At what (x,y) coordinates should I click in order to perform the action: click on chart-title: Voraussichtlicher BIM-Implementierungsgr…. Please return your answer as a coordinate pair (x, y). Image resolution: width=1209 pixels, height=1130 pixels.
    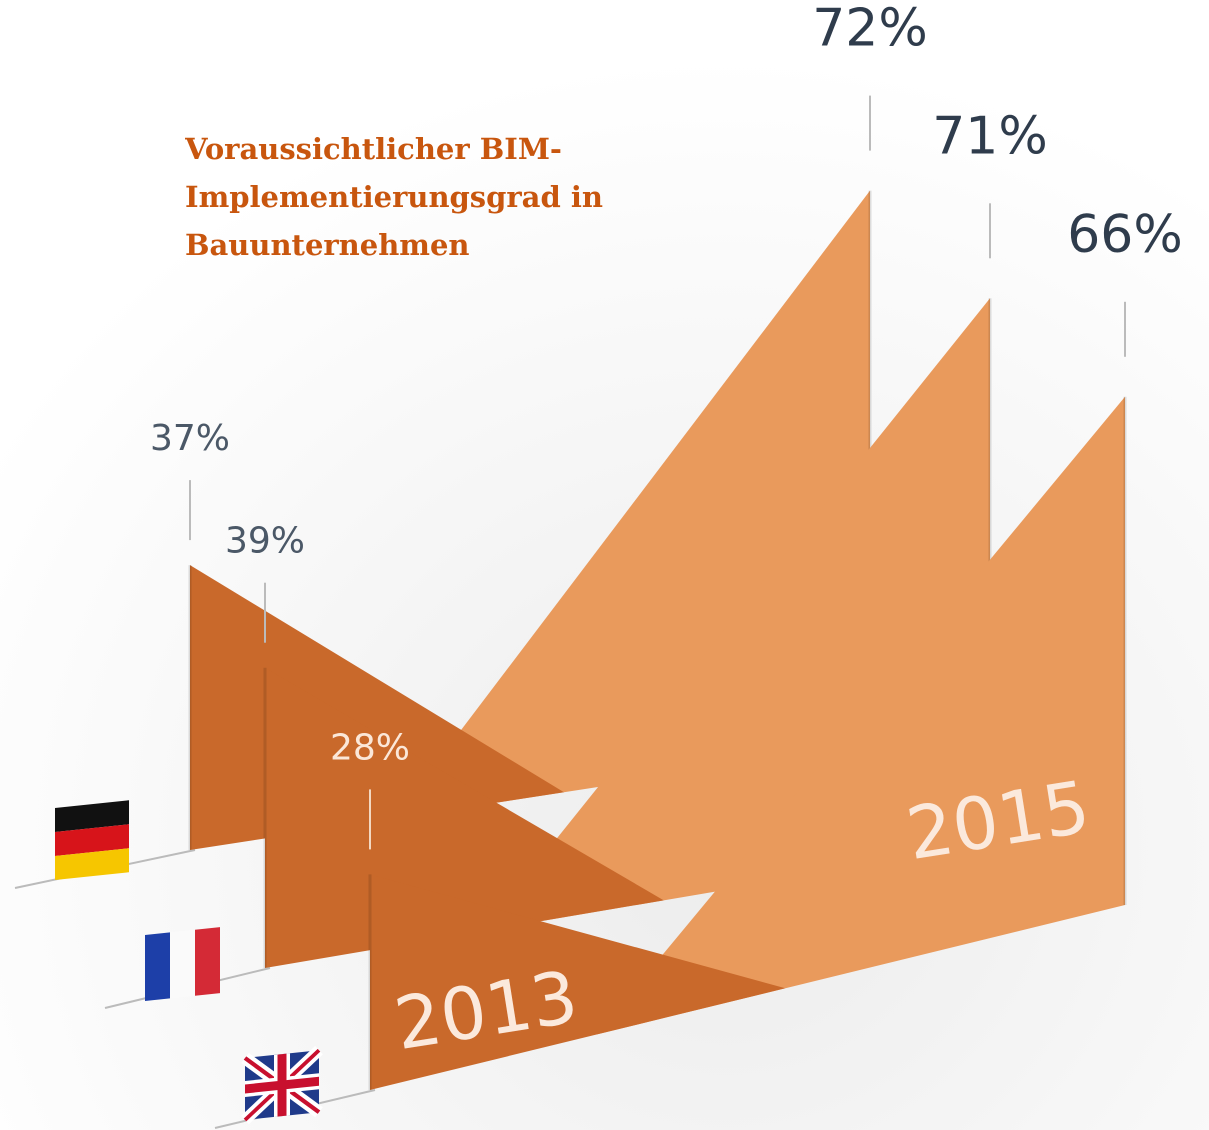
    Looking at the image, I should click on (394, 197).